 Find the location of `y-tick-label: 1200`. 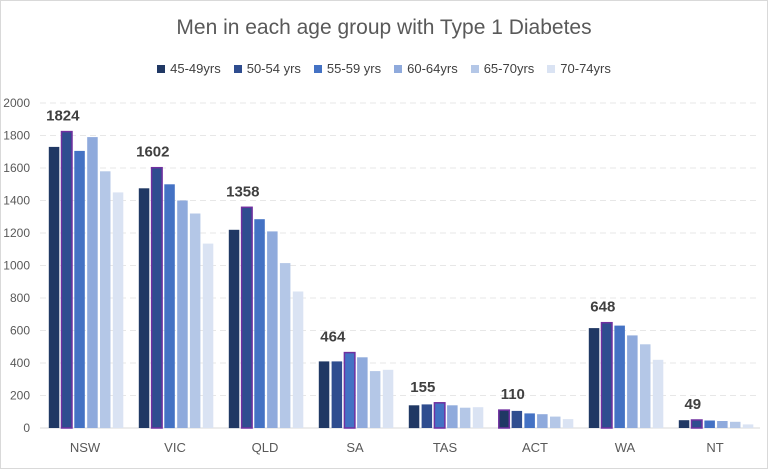

y-tick-label: 1200 is located at coordinates (16, 233).